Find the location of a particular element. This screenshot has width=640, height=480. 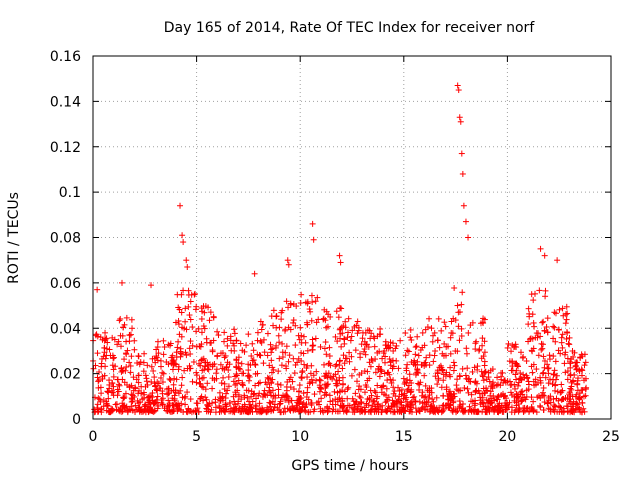

y-tick-label: 0.02 is located at coordinates (65, 375).